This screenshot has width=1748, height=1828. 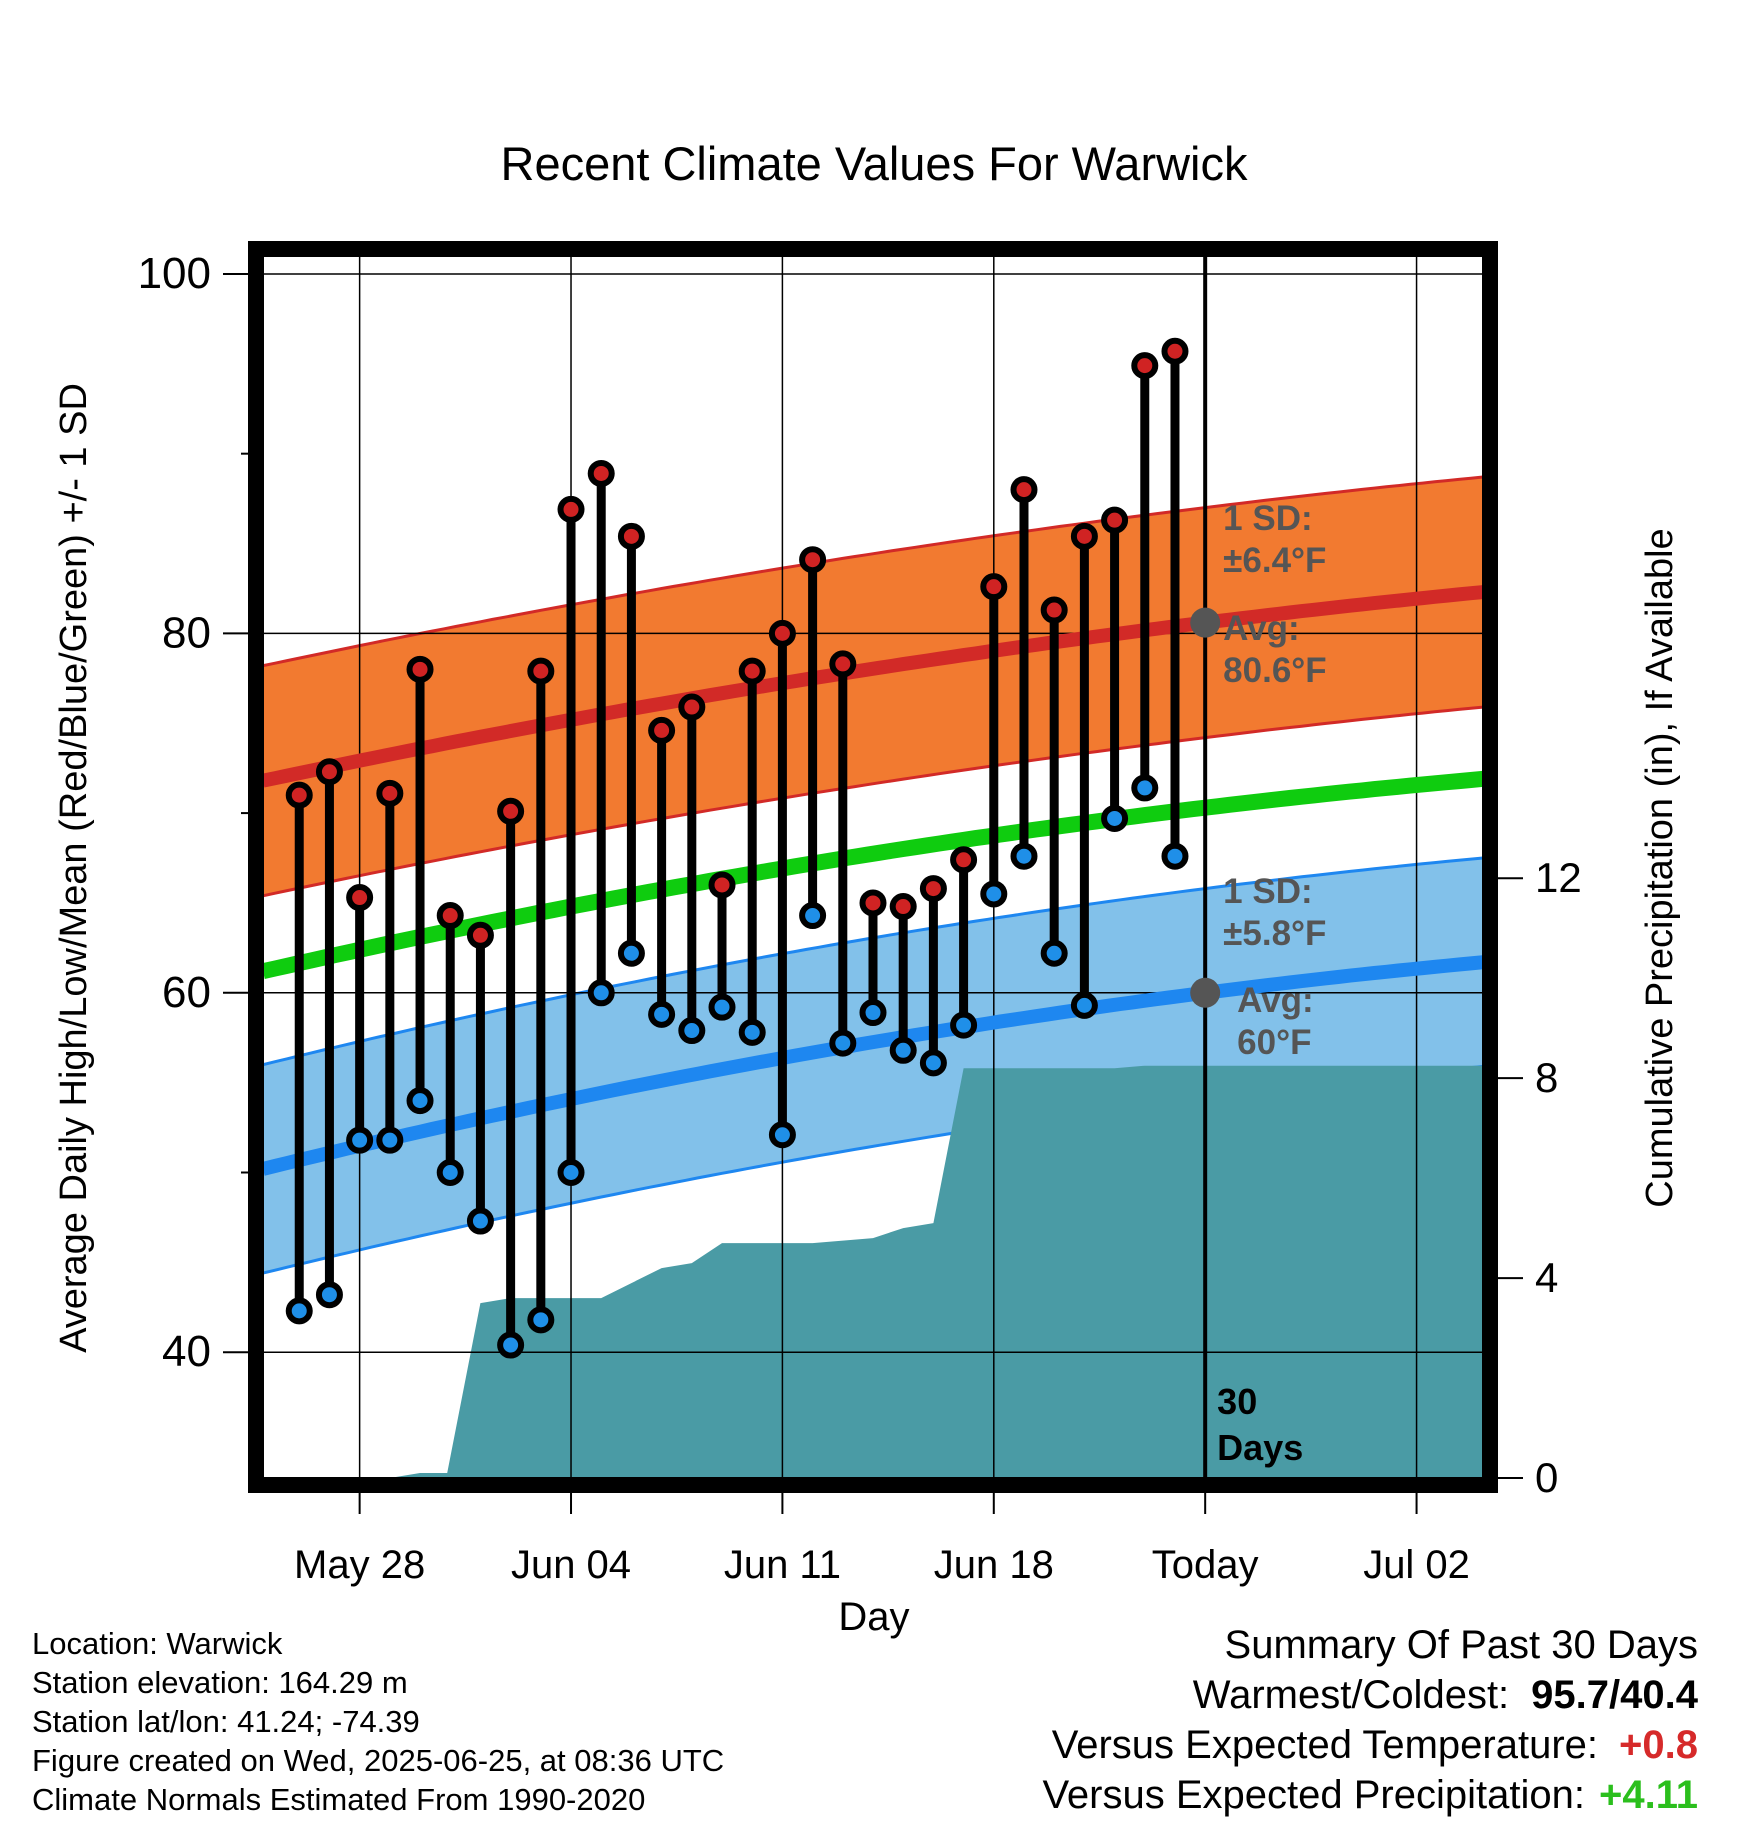 What do you see at coordinates (1274, 1042) in the screenshot?
I see `low-avg-value: 60°F` at bounding box center [1274, 1042].